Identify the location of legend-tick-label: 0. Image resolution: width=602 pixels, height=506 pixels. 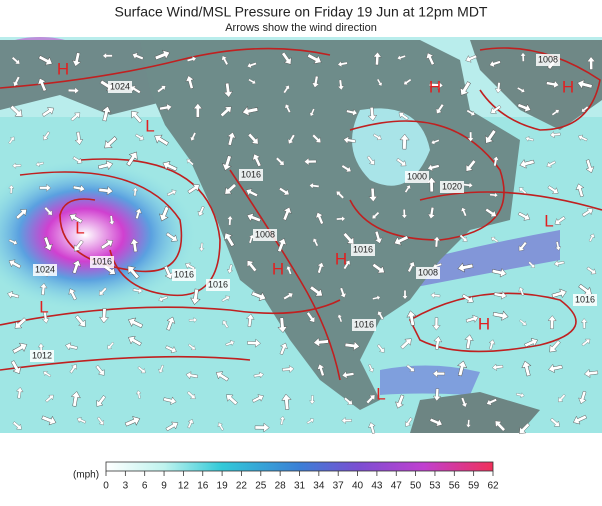
(106, 486).